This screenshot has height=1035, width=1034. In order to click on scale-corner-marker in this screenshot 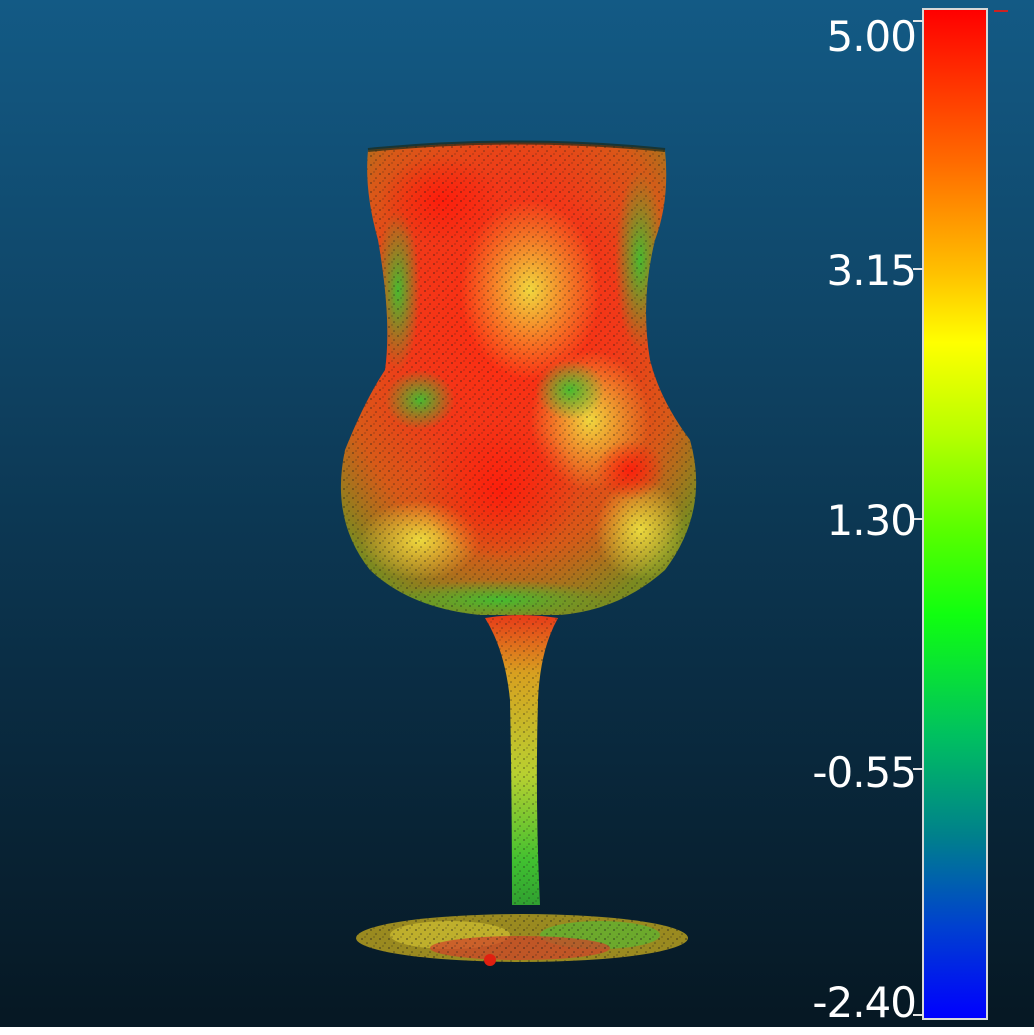, I will do `click(1001, 14)`.